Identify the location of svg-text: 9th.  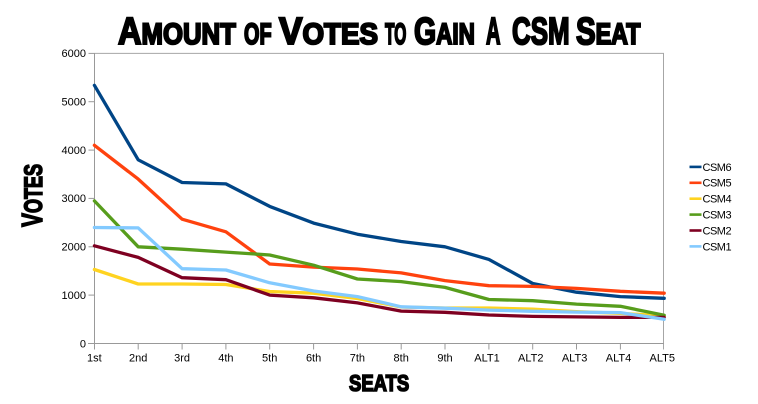
(444, 359).